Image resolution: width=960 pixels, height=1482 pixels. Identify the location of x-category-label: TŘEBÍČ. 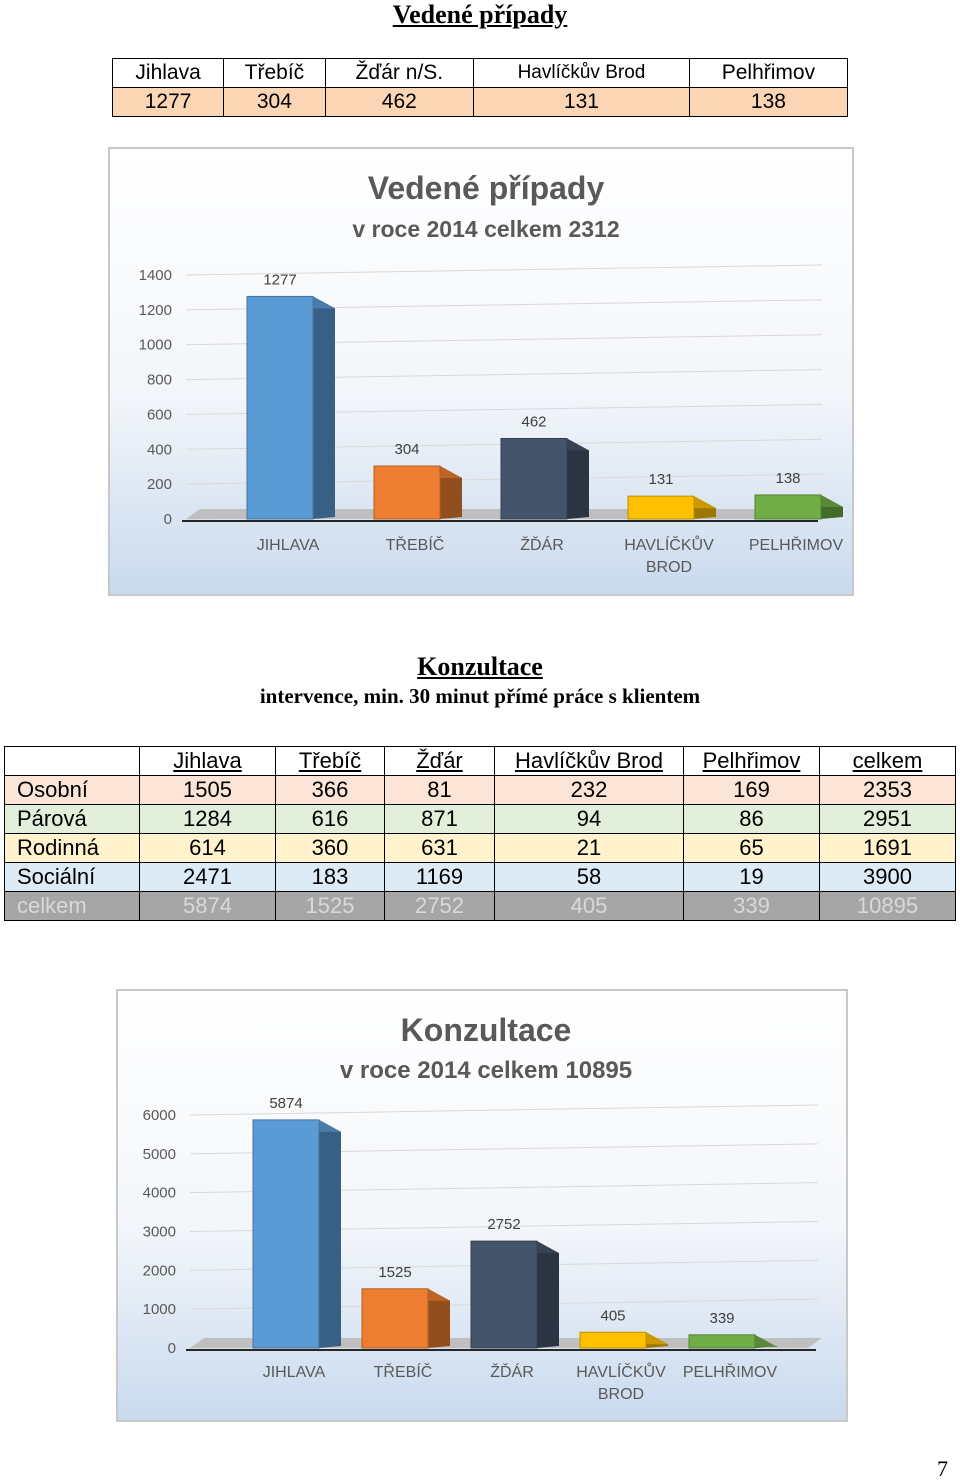
(415, 544).